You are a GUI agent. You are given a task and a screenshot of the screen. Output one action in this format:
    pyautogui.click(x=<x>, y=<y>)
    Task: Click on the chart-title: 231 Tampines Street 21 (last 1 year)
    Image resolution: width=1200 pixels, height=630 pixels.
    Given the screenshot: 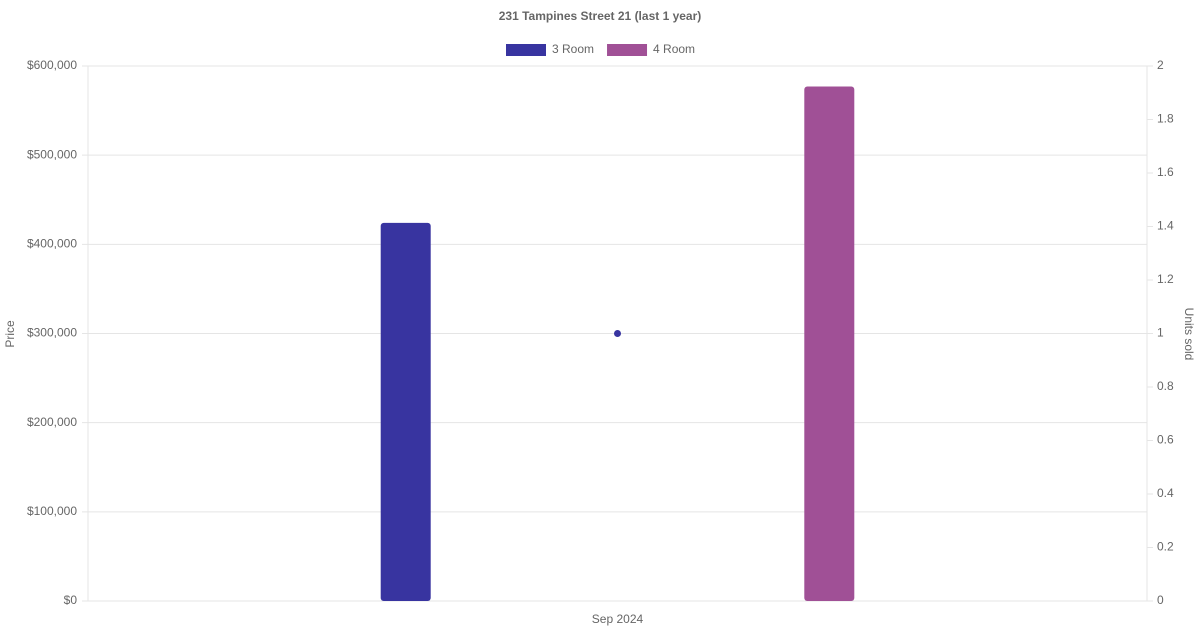 What is the action you would take?
    pyautogui.click(x=600, y=16)
    